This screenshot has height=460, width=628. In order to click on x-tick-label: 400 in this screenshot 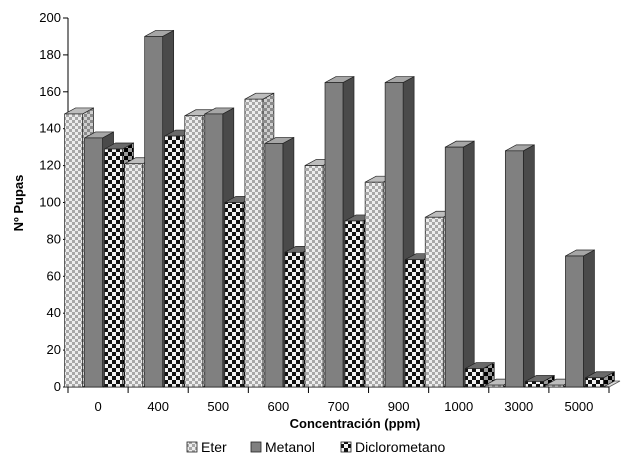, I will do `click(158, 406)`.